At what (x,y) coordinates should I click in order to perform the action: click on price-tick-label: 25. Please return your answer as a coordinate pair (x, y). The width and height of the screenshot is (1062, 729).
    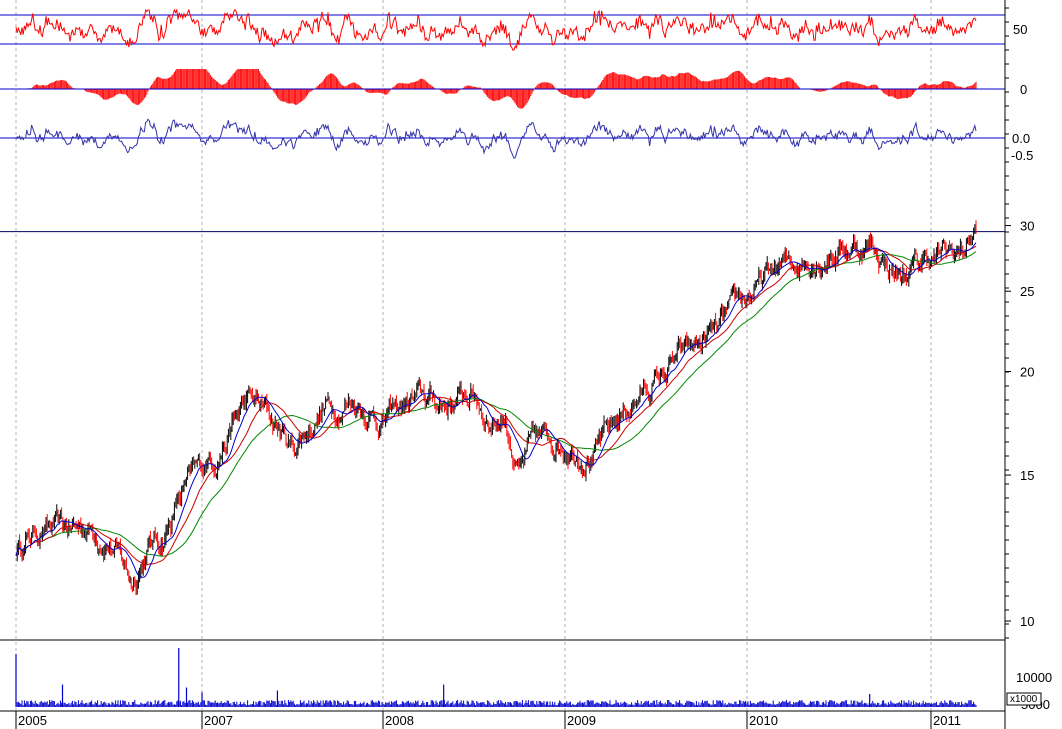
    Looking at the image, I should click on (1027, 291).